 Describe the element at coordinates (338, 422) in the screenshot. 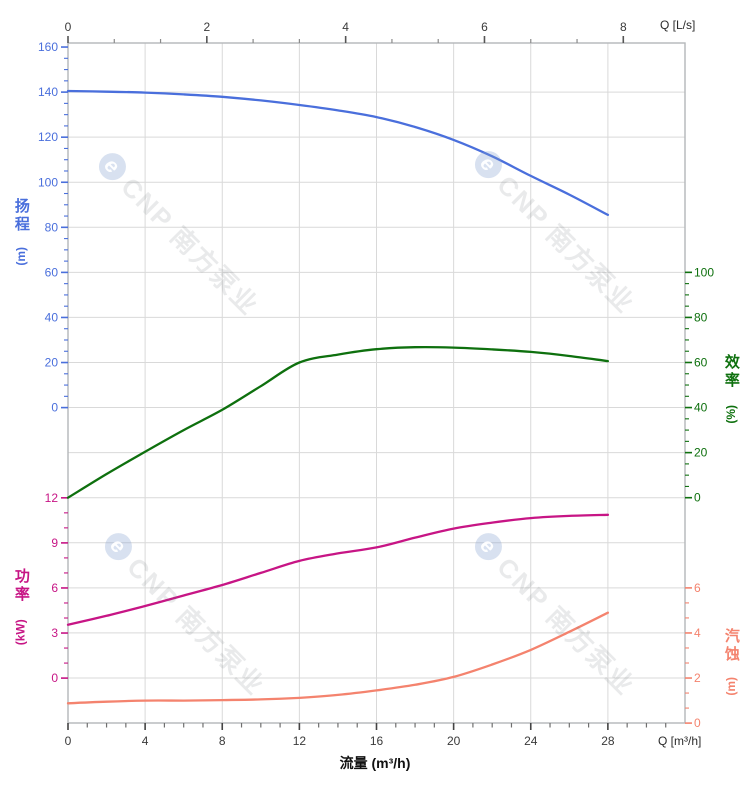

I see `efficiency-curve` at that location.